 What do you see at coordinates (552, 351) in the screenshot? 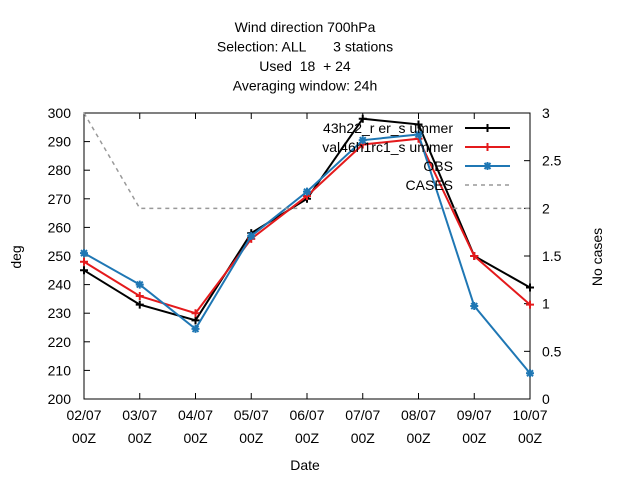
I see `y2-tick-label: 0.5` at bounding box center [552, 351].